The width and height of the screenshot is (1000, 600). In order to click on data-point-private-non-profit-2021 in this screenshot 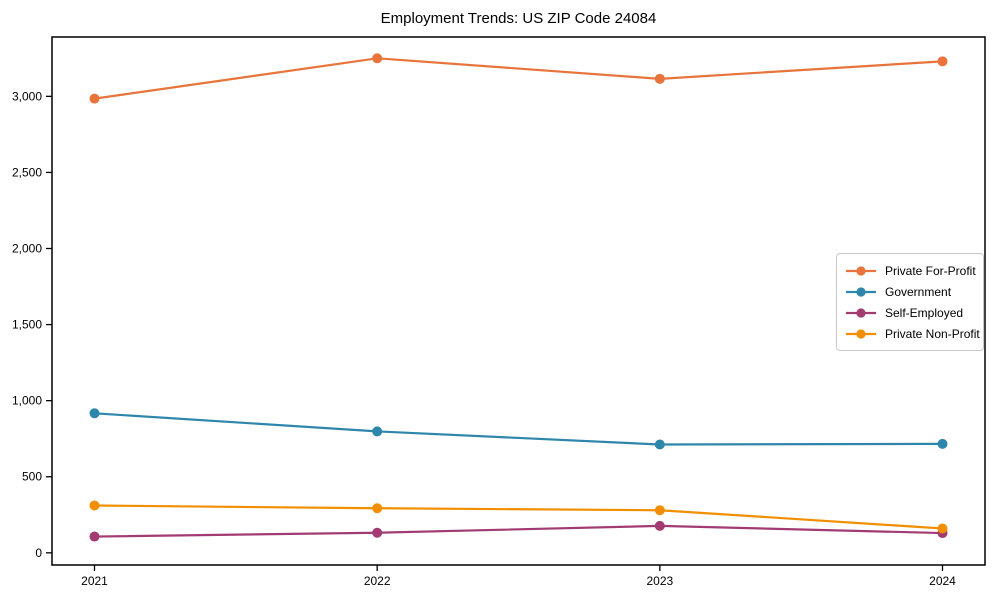, I will do `click(94, 505)`.